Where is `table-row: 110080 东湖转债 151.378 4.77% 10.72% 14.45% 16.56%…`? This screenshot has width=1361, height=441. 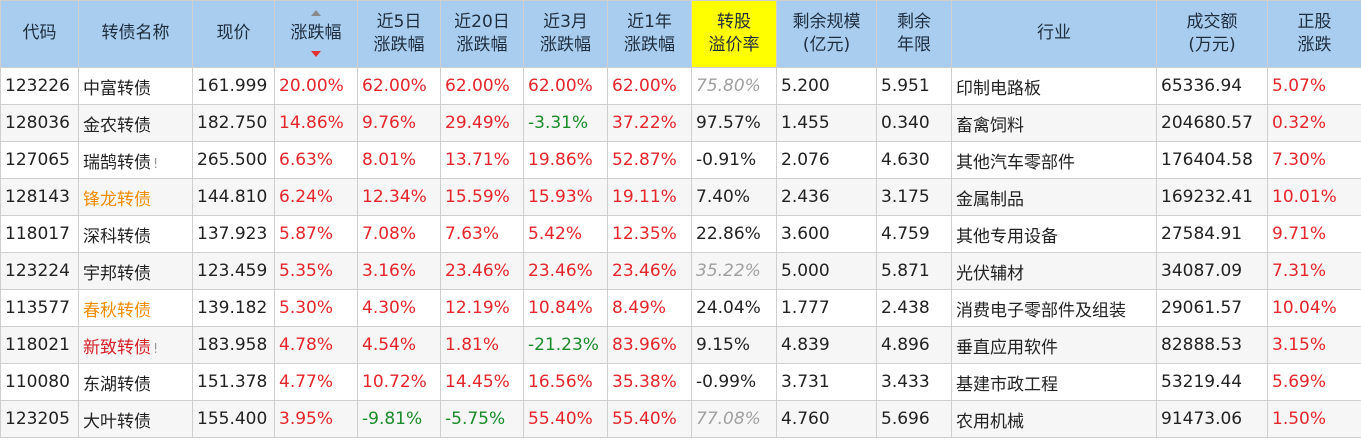
table-row: 110080 东湖转债 151.378 4.77% 10.72% 14.45% 16.56%… is located at coordinates (680, 382).